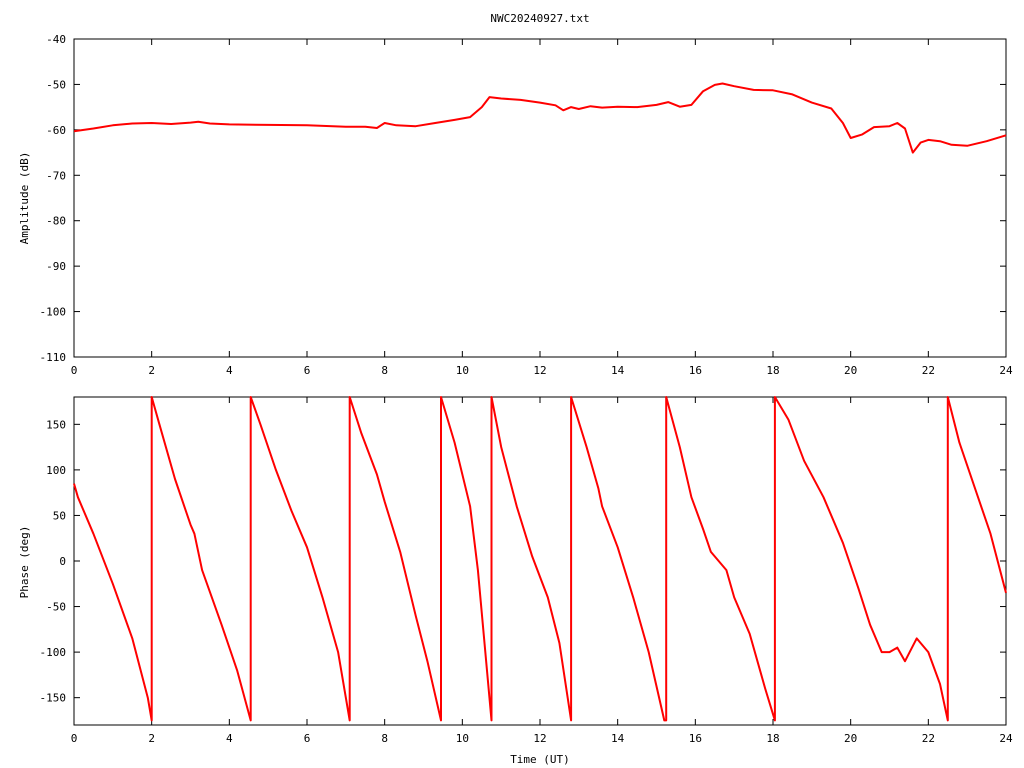  I want to click on phase-x-tick-label: 22, so click(928, 738).